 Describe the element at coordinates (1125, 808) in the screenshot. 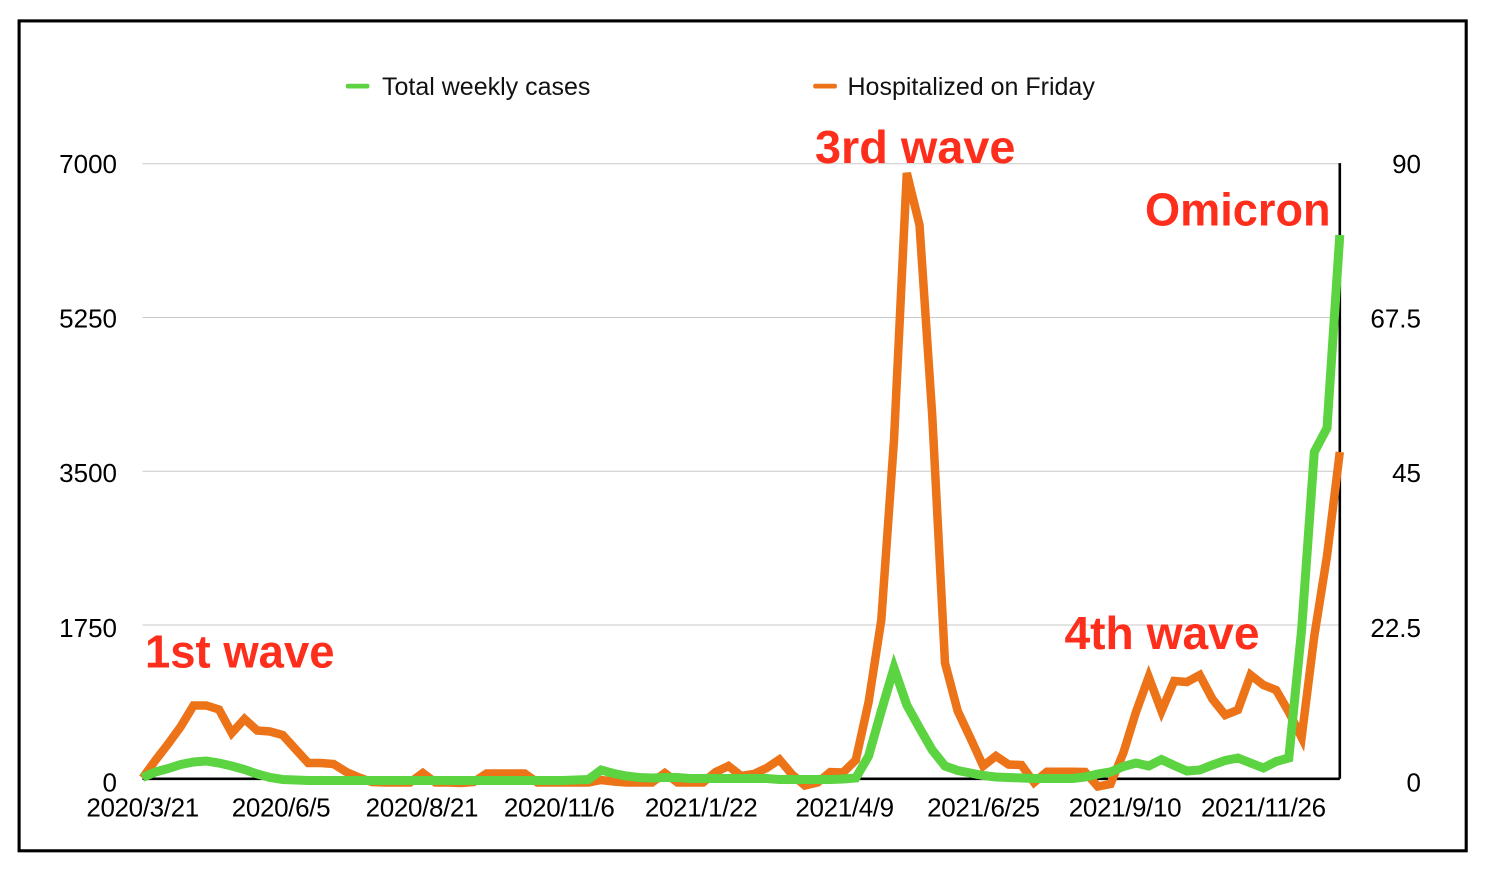

I see `svg-text: 2021/9/10` at that location.